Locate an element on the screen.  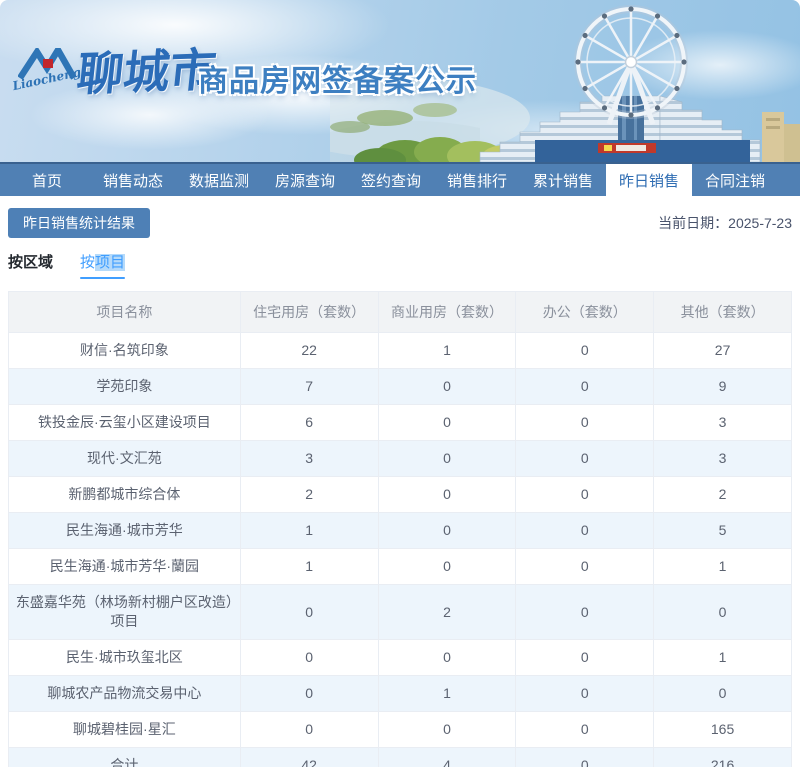
count-cell: 216 is located at coordinates (722, 757).